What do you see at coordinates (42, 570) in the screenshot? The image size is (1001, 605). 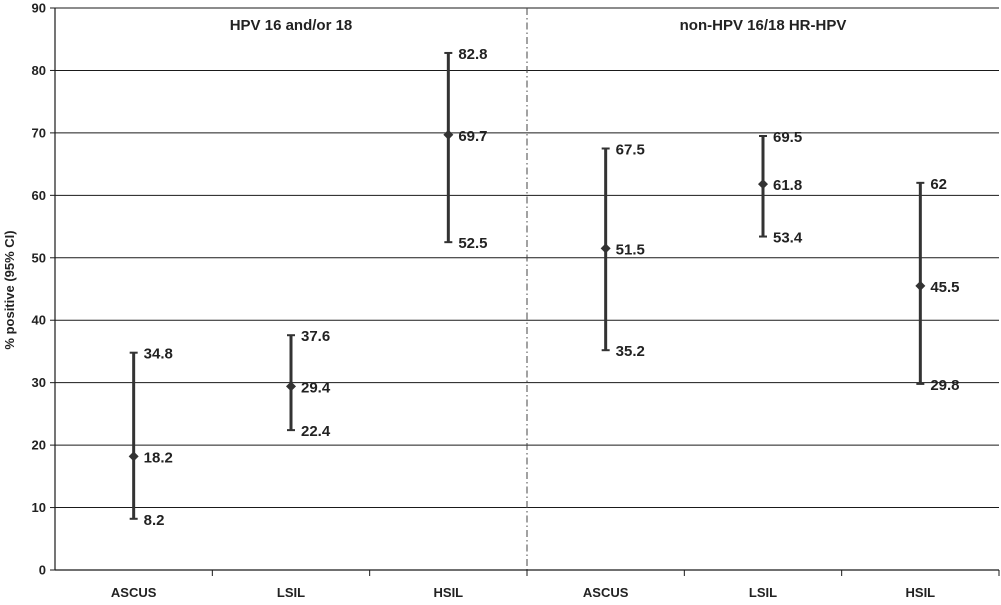 I see `y-tick-label: 0` at bounding box center [42, 570].